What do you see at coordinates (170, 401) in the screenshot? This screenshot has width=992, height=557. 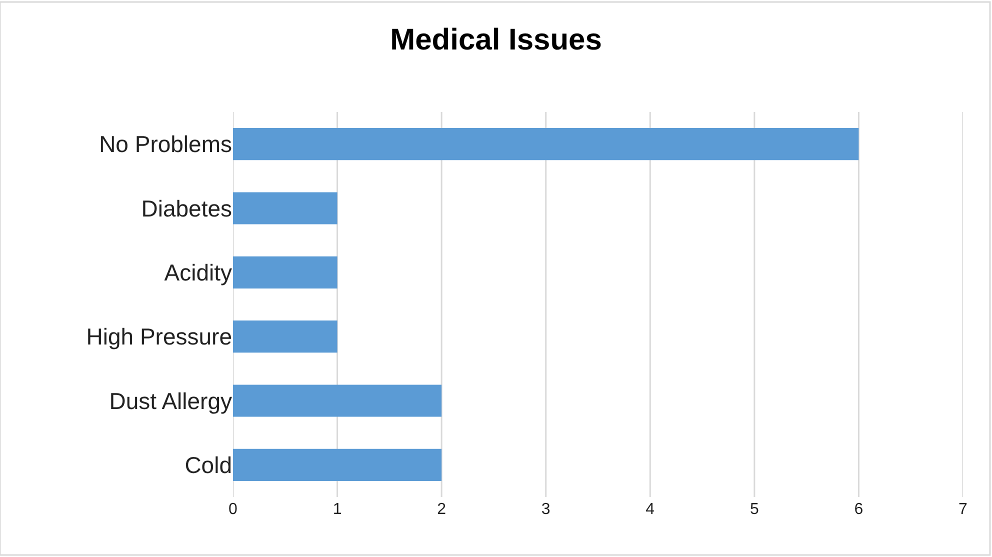 I see `y-tick-label: Dust Allergy` at bounding box center [170, 401].